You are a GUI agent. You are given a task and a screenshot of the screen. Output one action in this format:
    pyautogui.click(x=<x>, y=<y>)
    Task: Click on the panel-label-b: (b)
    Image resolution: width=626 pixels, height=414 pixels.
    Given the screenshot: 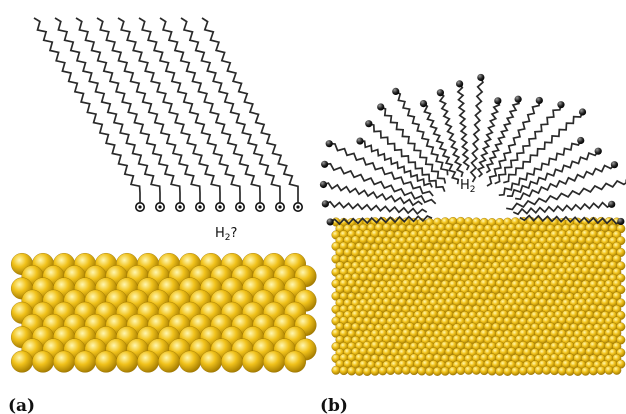 What is the action you would take?
    pyautogui.click(x=334, y=405)
    